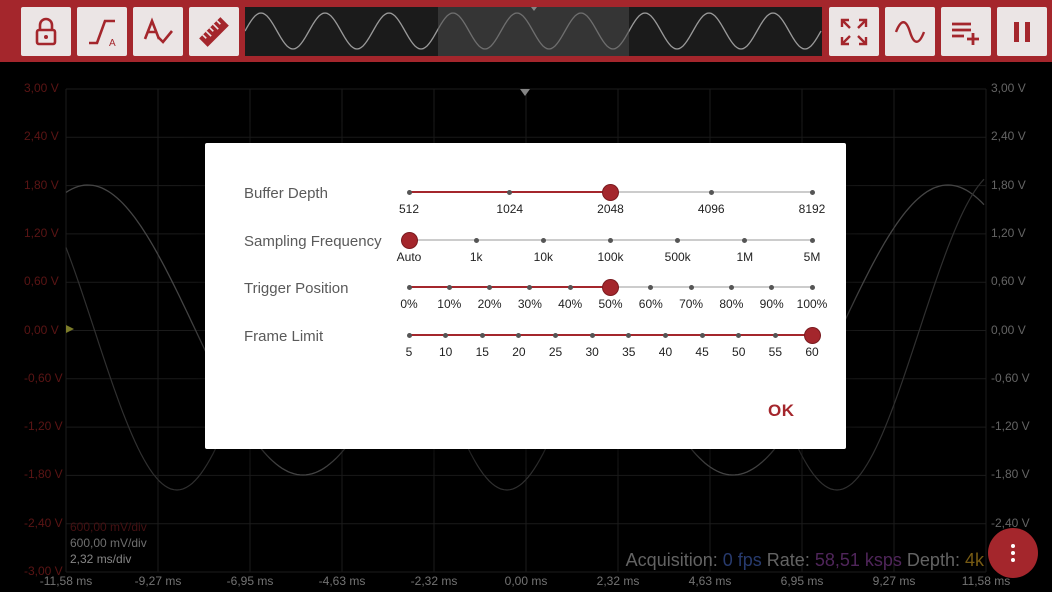 The width and height of the screenshot is (1052, 592). I want to click on x-axis-label: 9,27 ms, so click(894, 581).